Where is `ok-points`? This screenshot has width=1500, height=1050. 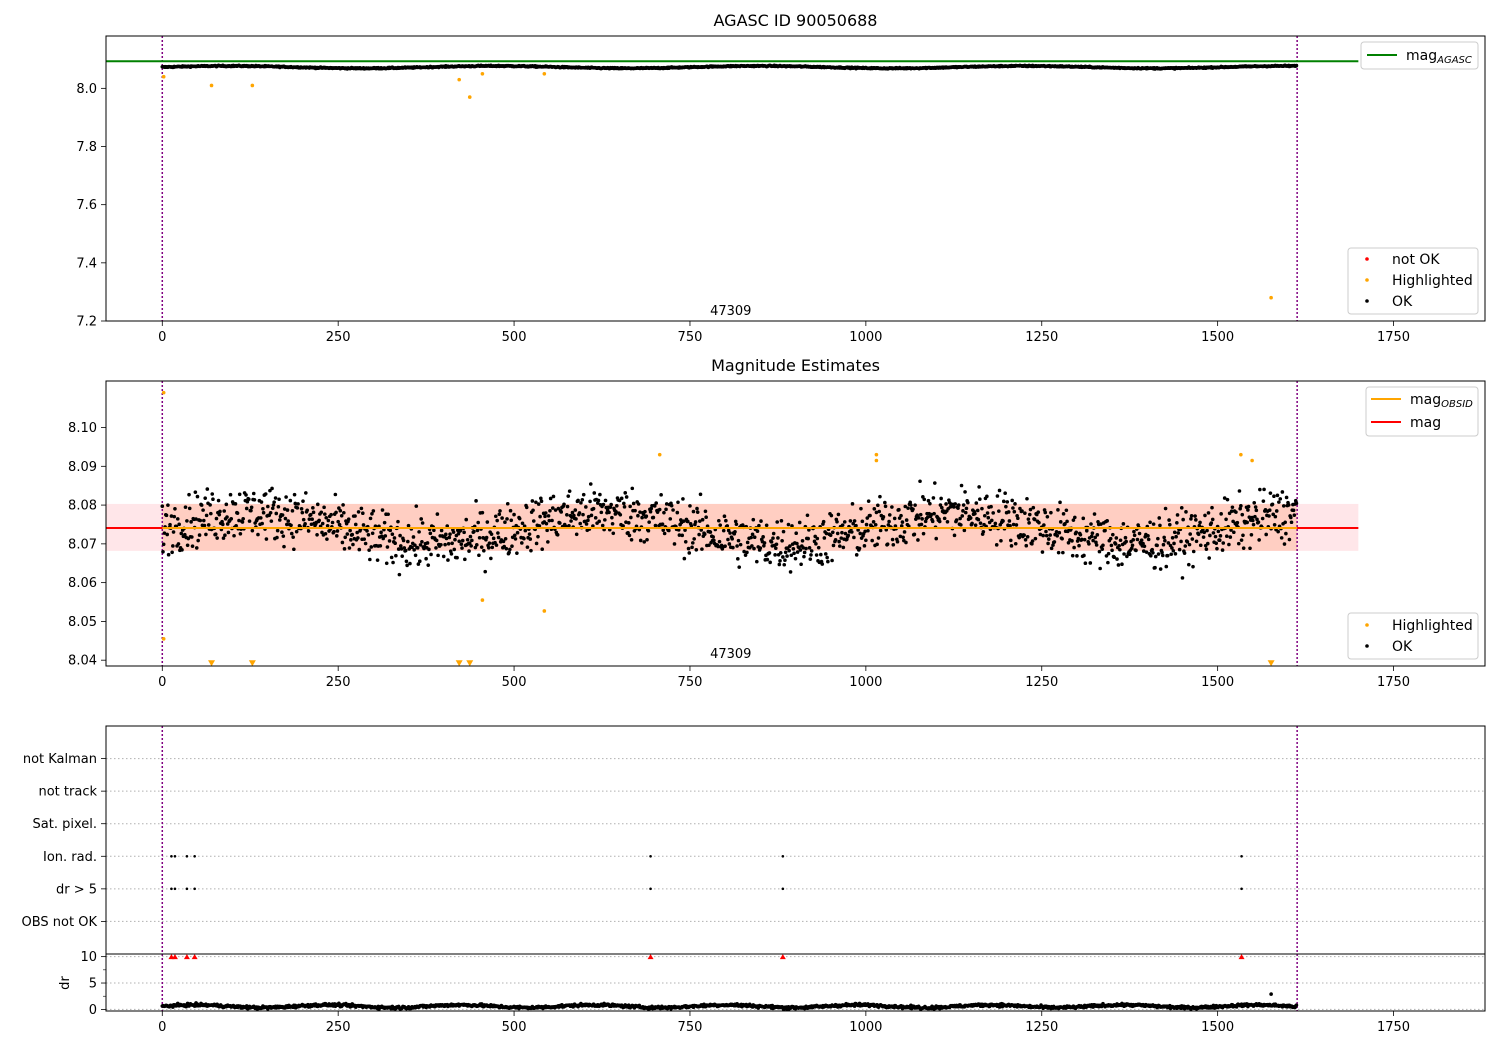 ok-points is located at coordinates (729, 67).